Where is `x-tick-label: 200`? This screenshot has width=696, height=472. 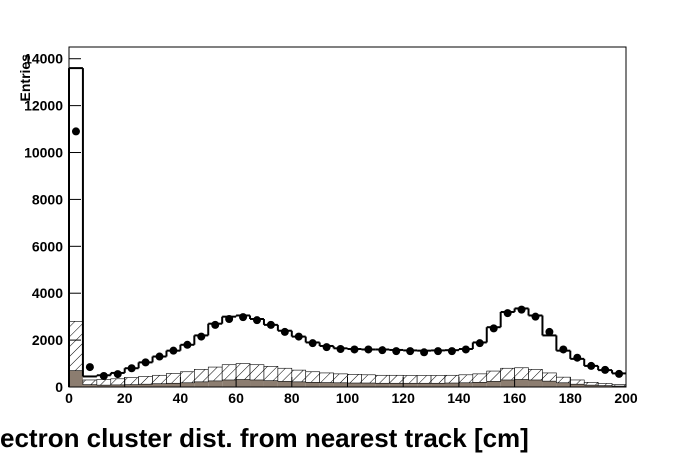 x-tick-label: 200 is located at coordinates (626, 398).